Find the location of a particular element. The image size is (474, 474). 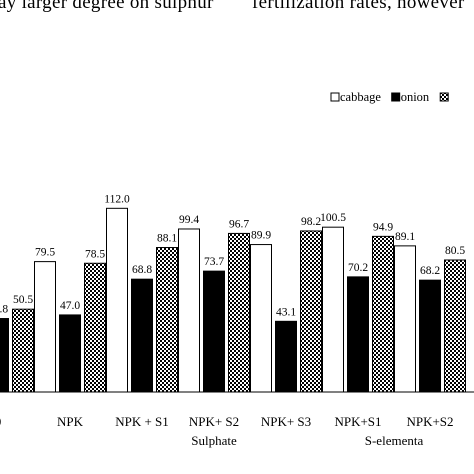

data-label: 94.9 is located at coordinates (383, 227).